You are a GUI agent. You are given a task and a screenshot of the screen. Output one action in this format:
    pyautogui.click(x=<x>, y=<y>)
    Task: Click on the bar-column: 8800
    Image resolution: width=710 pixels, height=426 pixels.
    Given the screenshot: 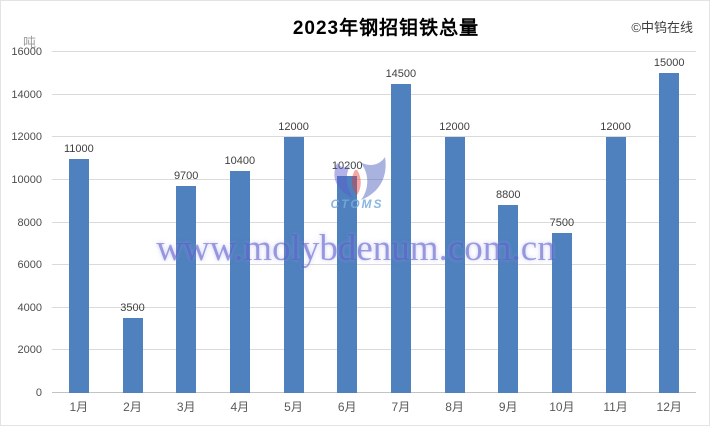 What is the action you would take?
    pyautogui.click(x=508, y=291)
    